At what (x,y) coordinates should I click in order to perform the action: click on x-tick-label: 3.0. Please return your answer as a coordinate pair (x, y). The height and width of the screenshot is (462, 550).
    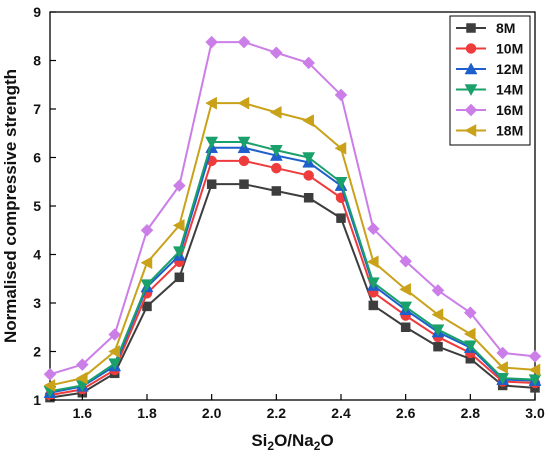
    Looking at the image, I should click on (535, 413).